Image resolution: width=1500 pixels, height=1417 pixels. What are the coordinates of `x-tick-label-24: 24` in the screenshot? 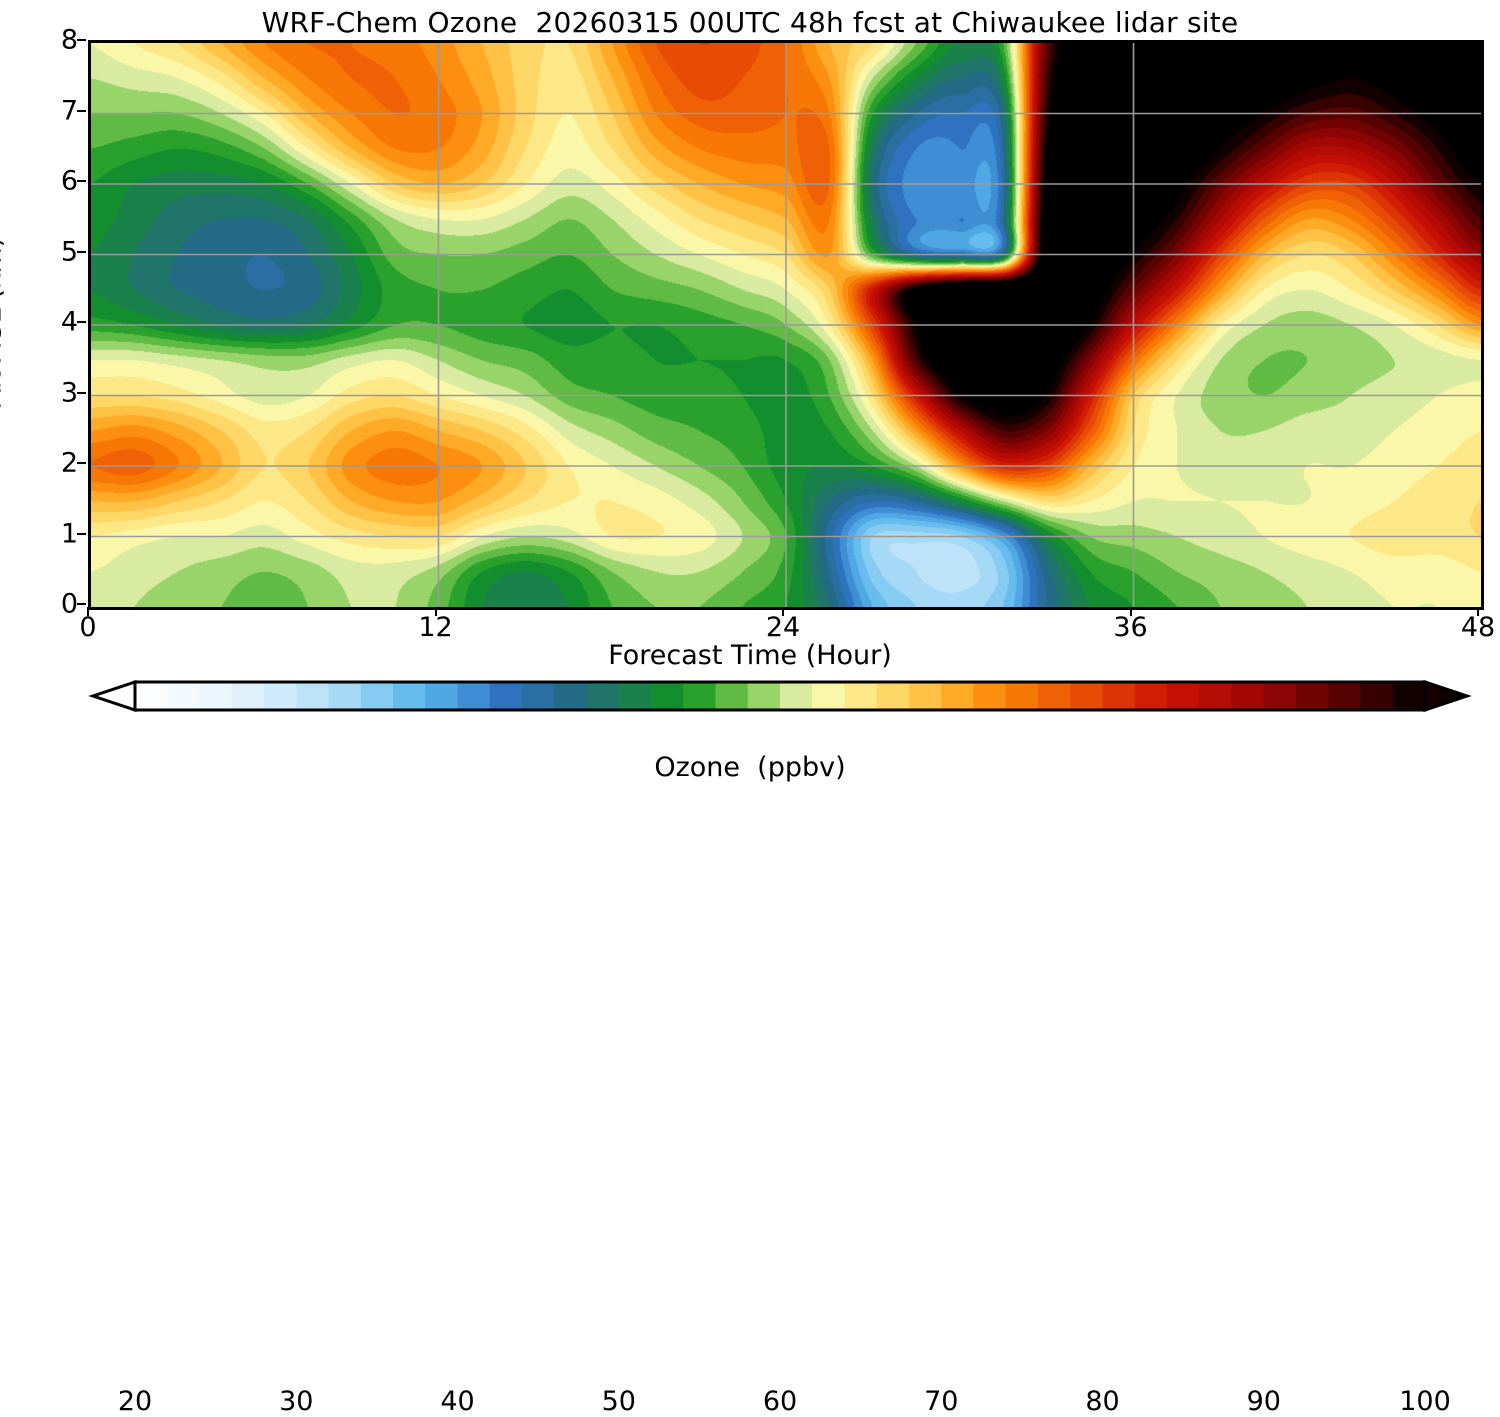 It's located at (783, 627).